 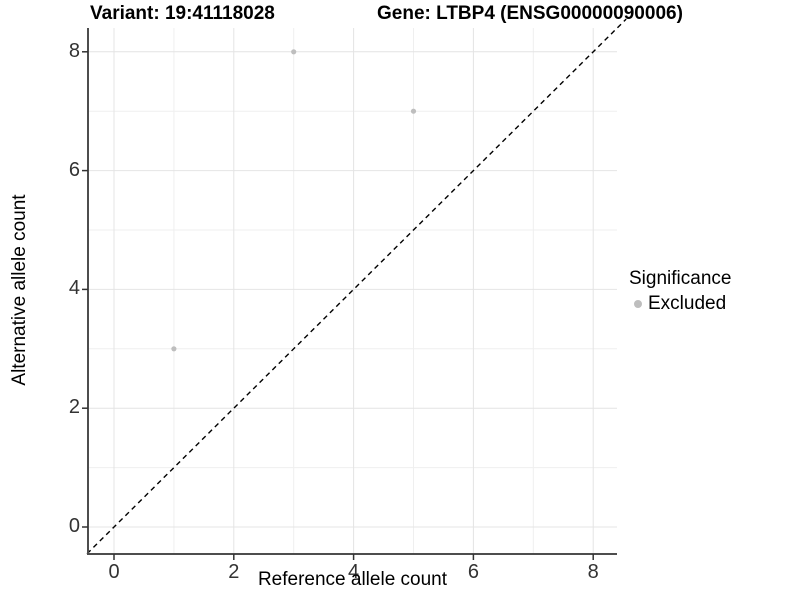 What do you see at coordinates (19, 290) in the screenshot?
I see `y-axis-title: Alternative allele count` at bounding box center [19, 290].